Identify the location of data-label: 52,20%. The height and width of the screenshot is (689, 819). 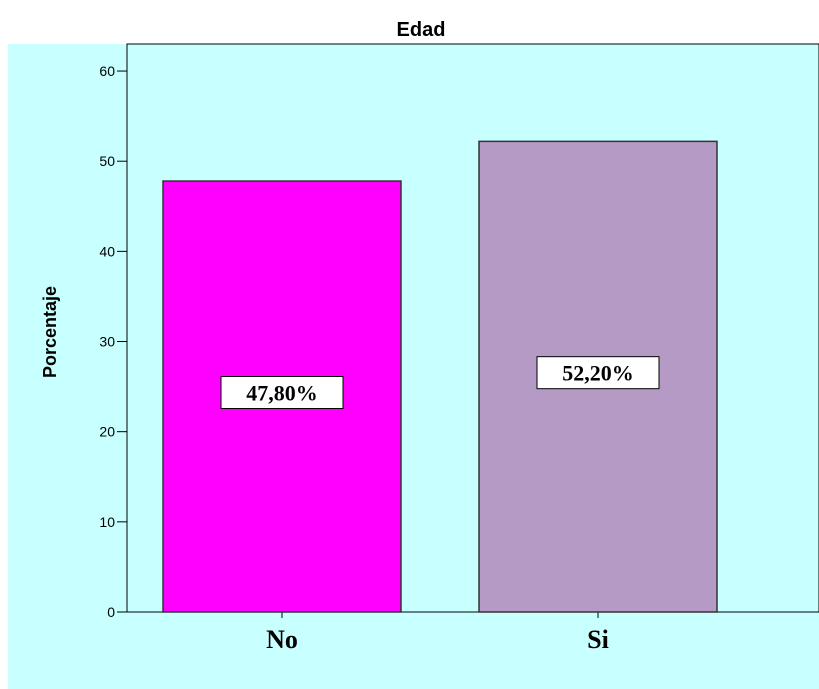
(598, 373).